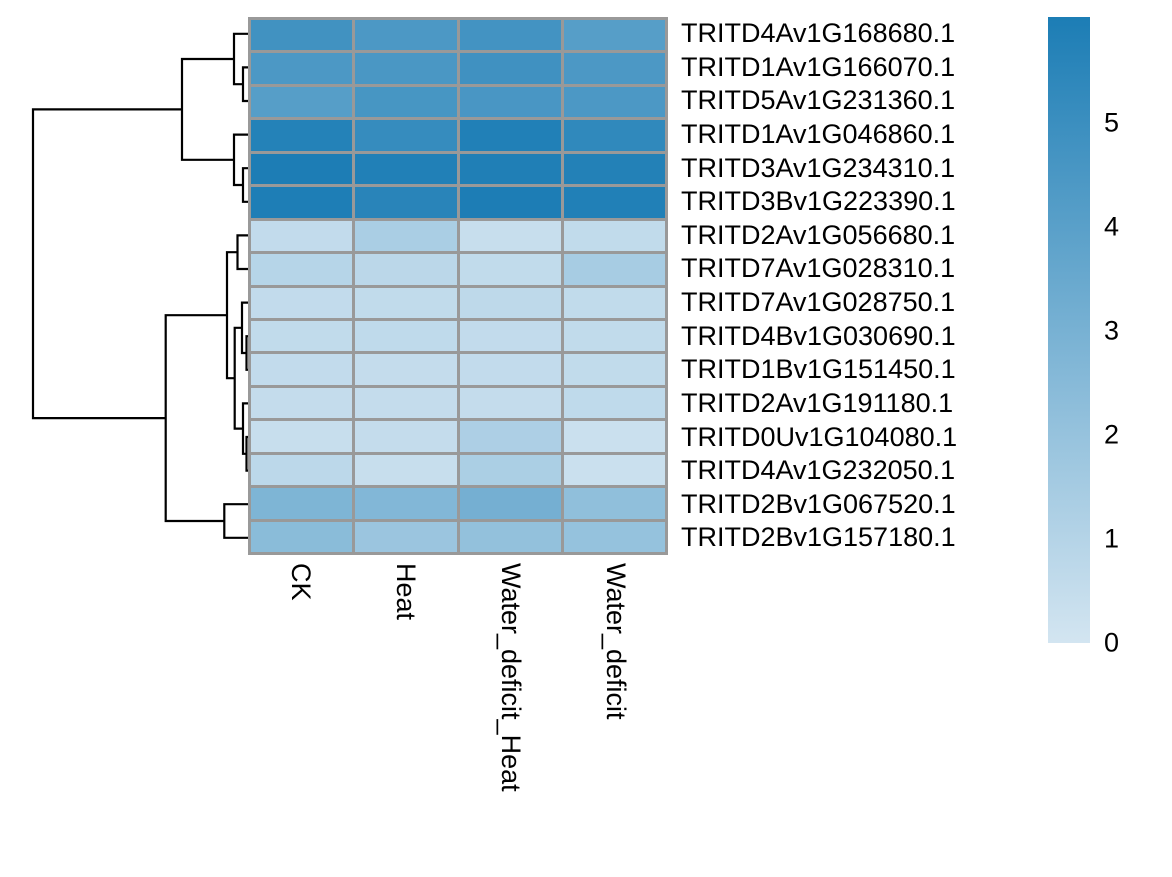  Describe the element at coordinates (614, 102) in the screenshot. I see `heatmap-cell-r3c4` at that location.